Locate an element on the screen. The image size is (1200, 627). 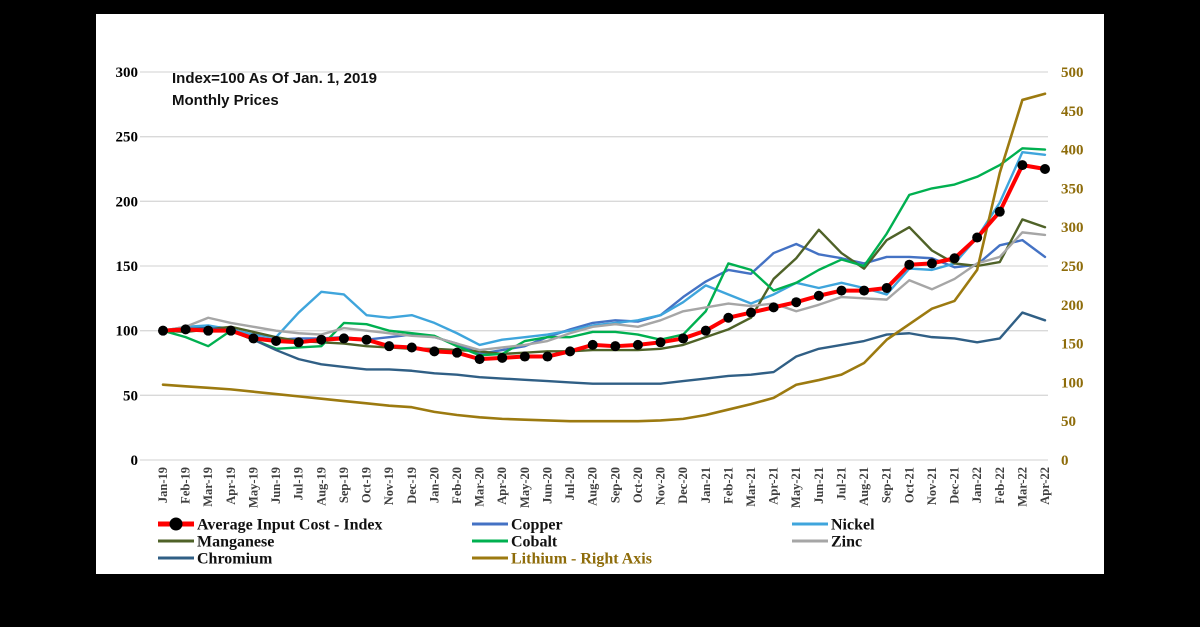
legend-label-zinc: Zinc is located at coordinates (846, 542).